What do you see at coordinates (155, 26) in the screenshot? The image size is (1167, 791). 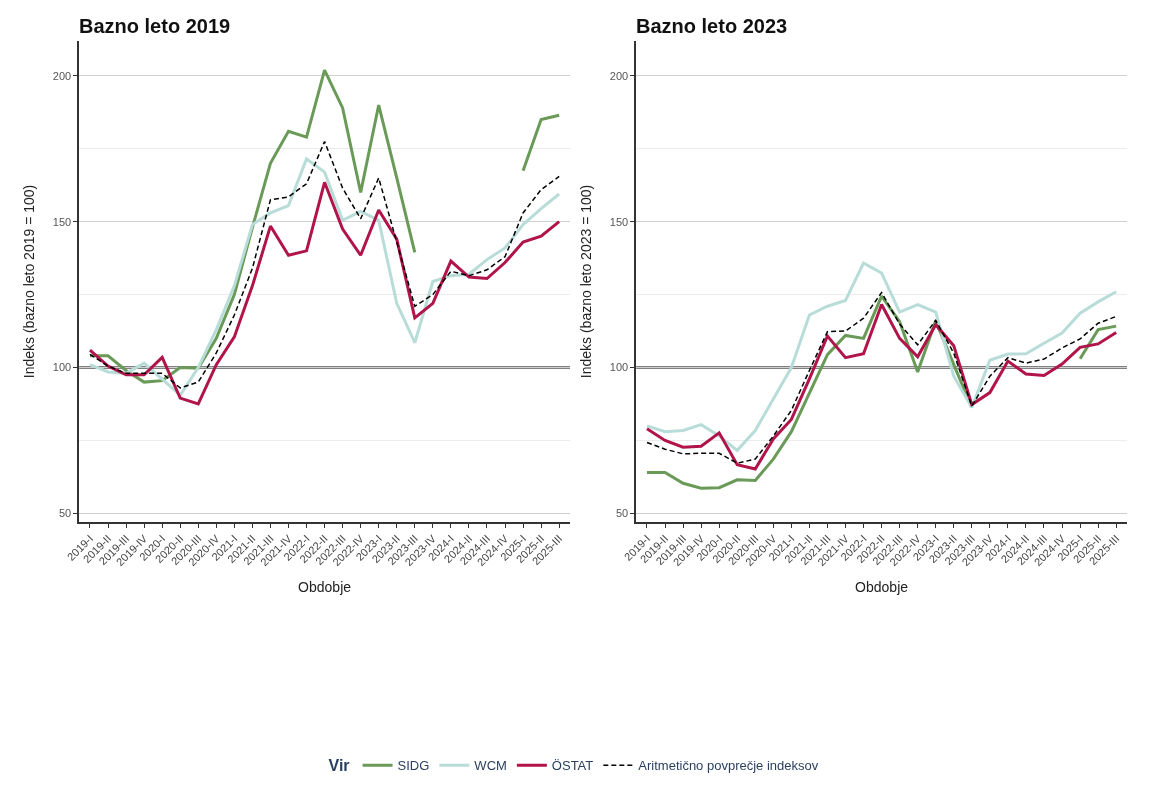 I see `chart-title: Bazno leto 2019` at bounding box center [155, 26].